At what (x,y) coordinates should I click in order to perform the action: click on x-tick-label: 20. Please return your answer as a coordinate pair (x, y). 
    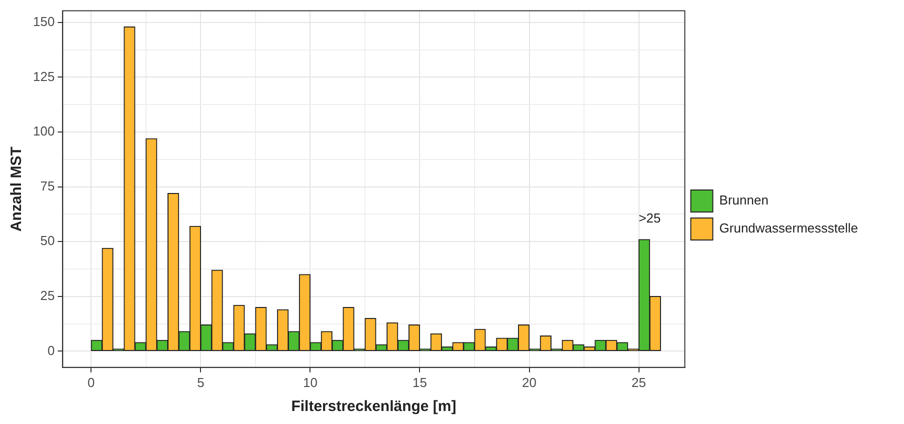
    Looking at the image, I should click on (529, 382).